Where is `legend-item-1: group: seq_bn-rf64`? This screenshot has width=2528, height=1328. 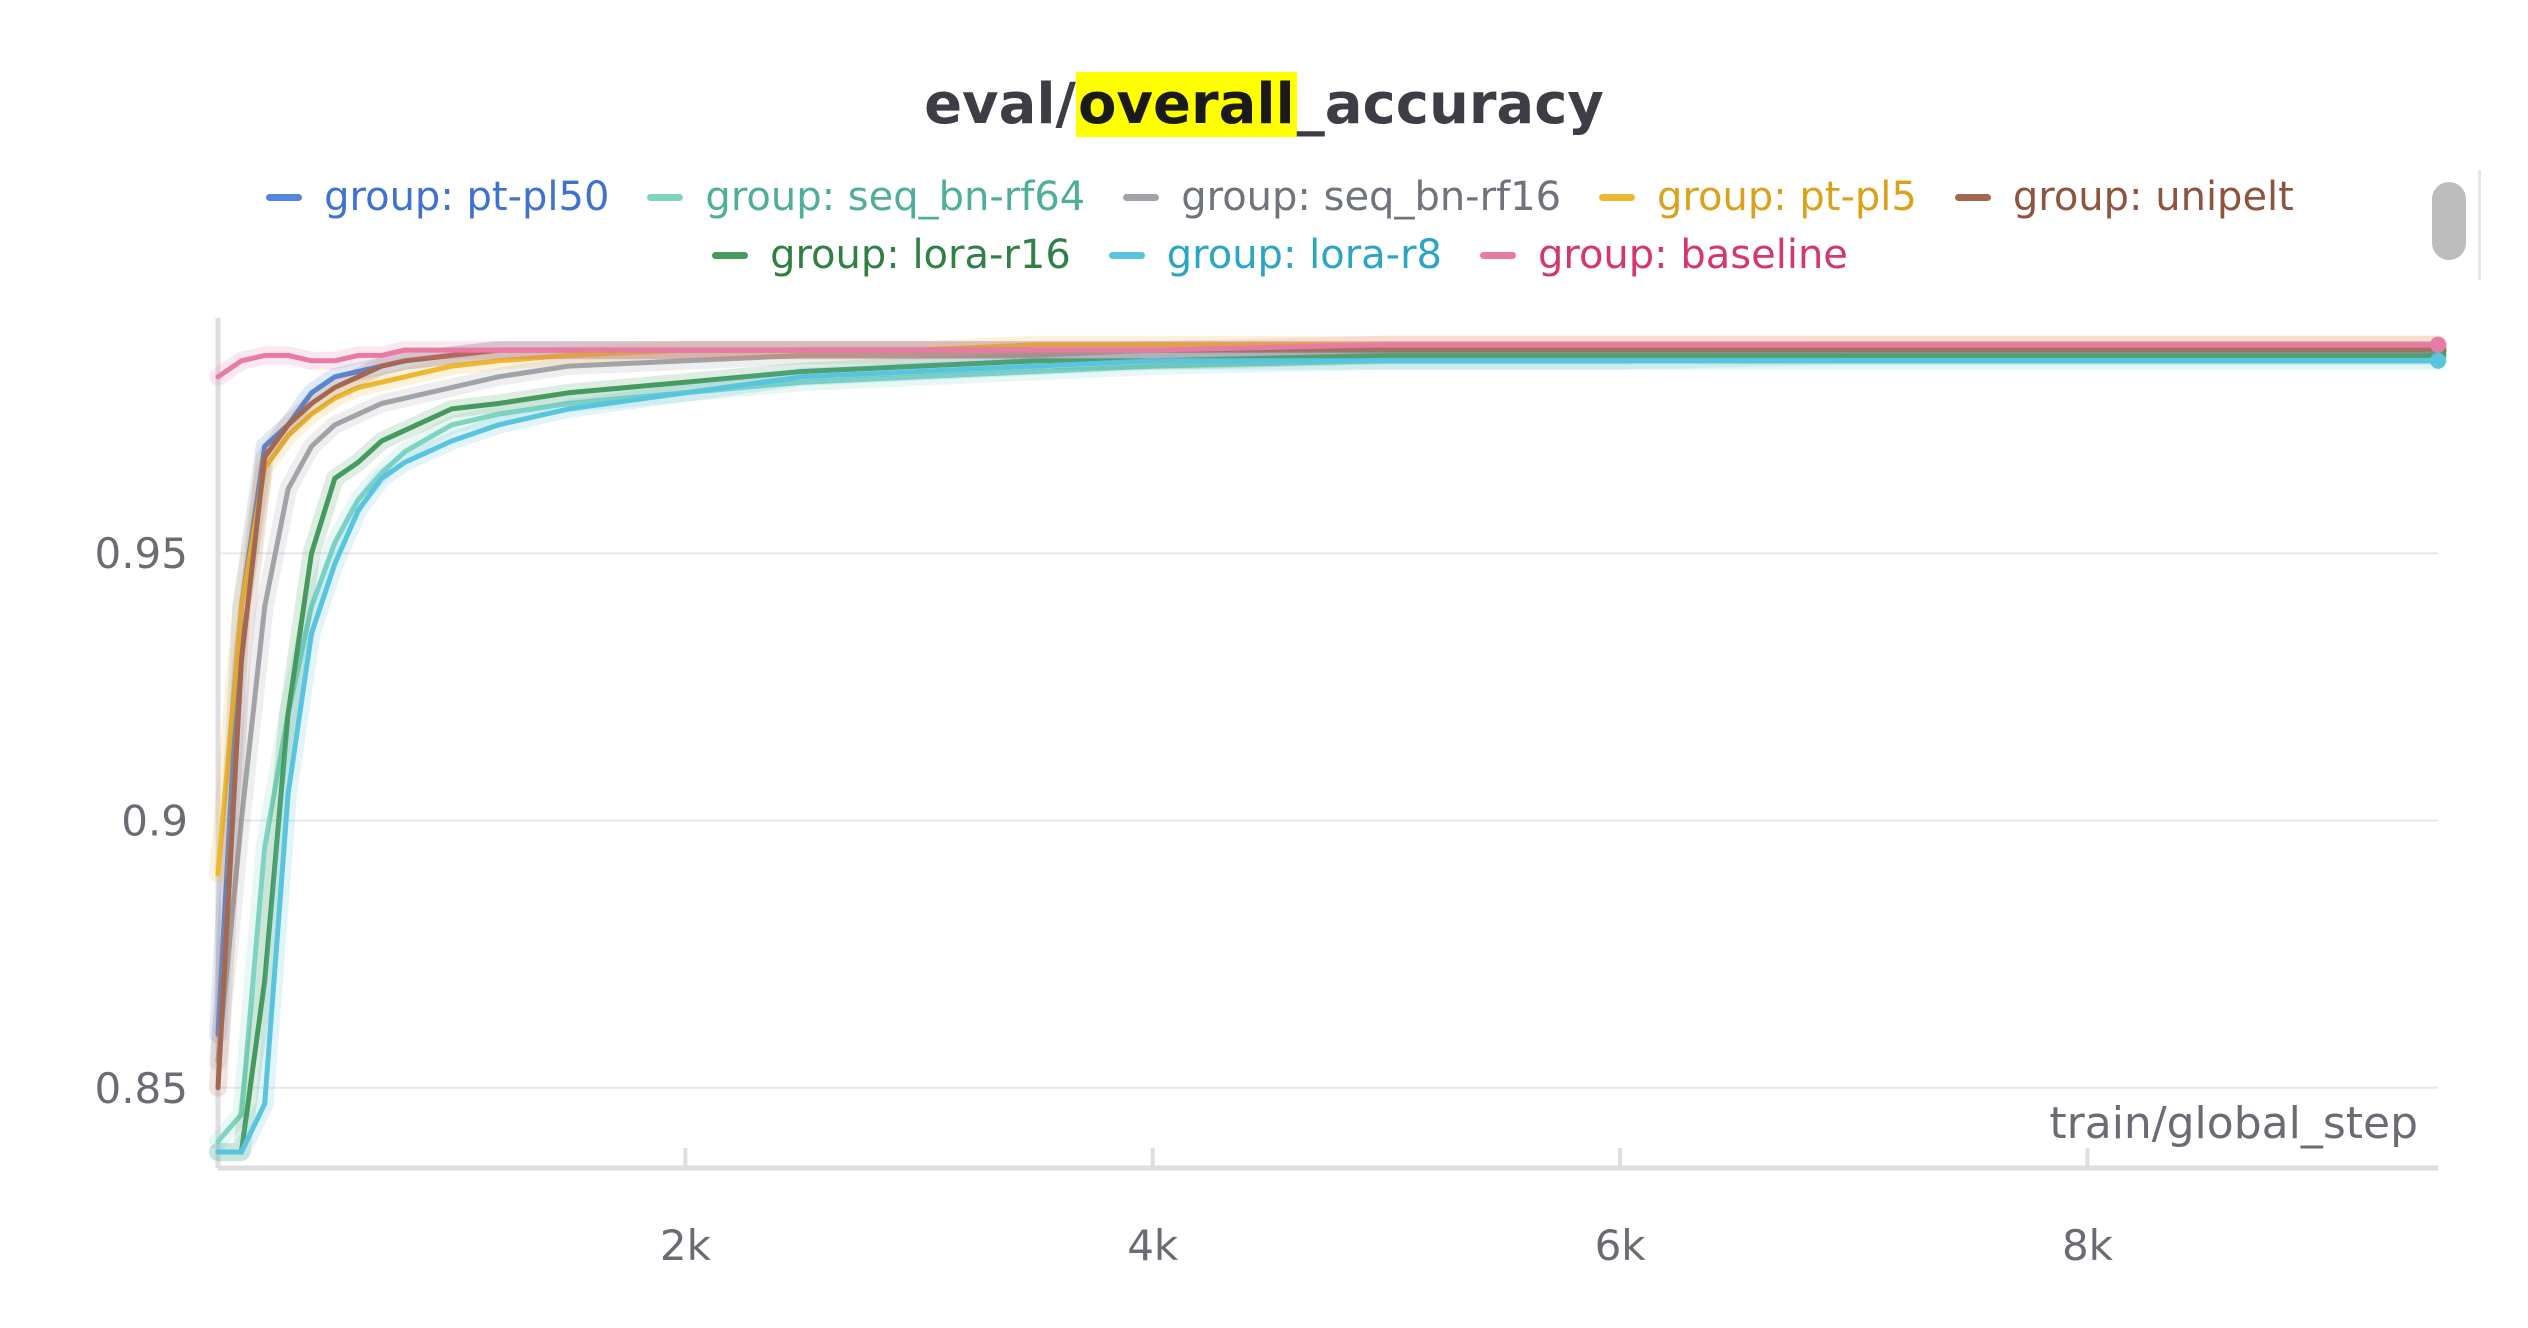 legend-item-1: group: seq_bn-rf64 is located at coordinates (866, 197).